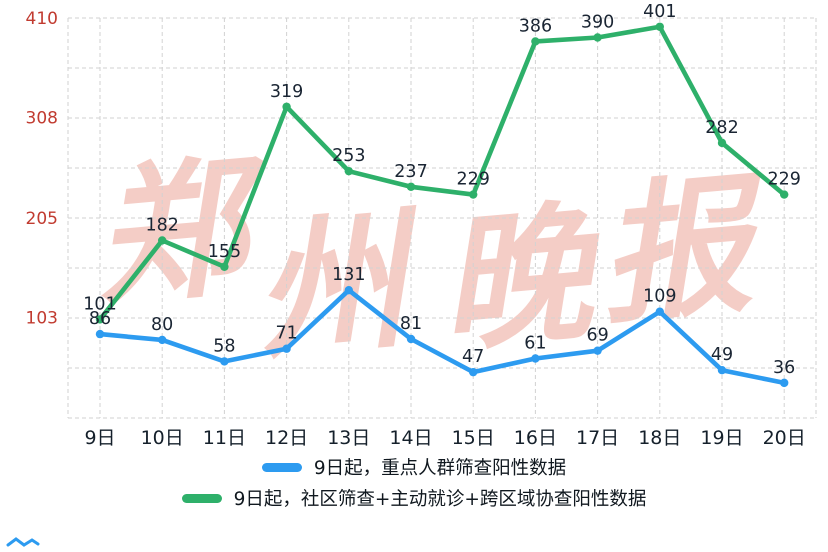  I want to click on svg-text: 15日, so click(473, 437).